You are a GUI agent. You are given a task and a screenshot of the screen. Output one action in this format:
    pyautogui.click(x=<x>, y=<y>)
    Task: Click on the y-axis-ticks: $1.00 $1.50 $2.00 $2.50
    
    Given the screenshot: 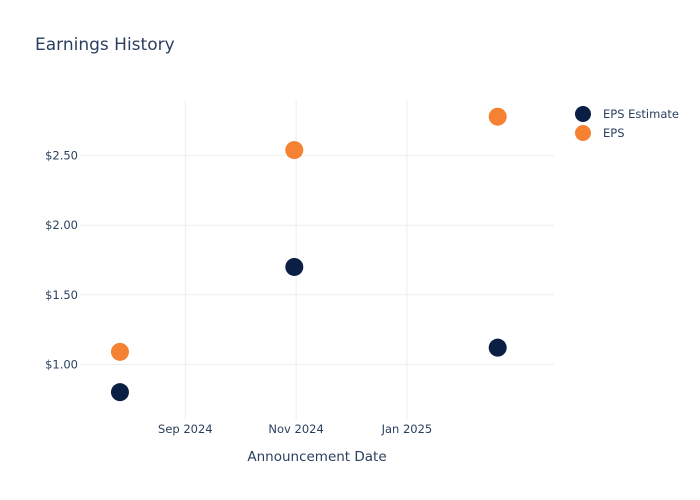 What is the action you would take?
    pyautogui.click(x=61, y=260)
    